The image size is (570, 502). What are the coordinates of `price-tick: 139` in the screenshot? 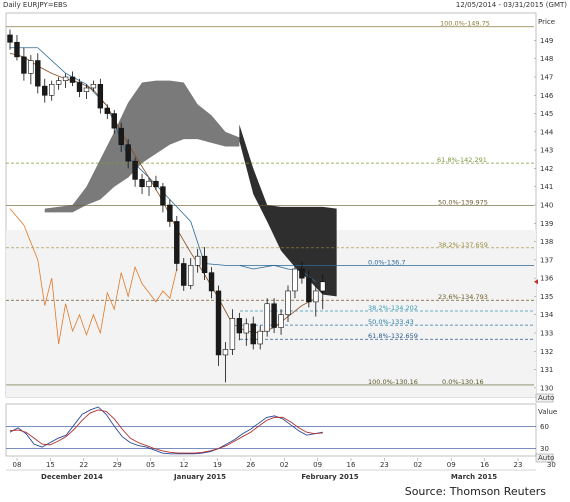 It's located at (546, 224).